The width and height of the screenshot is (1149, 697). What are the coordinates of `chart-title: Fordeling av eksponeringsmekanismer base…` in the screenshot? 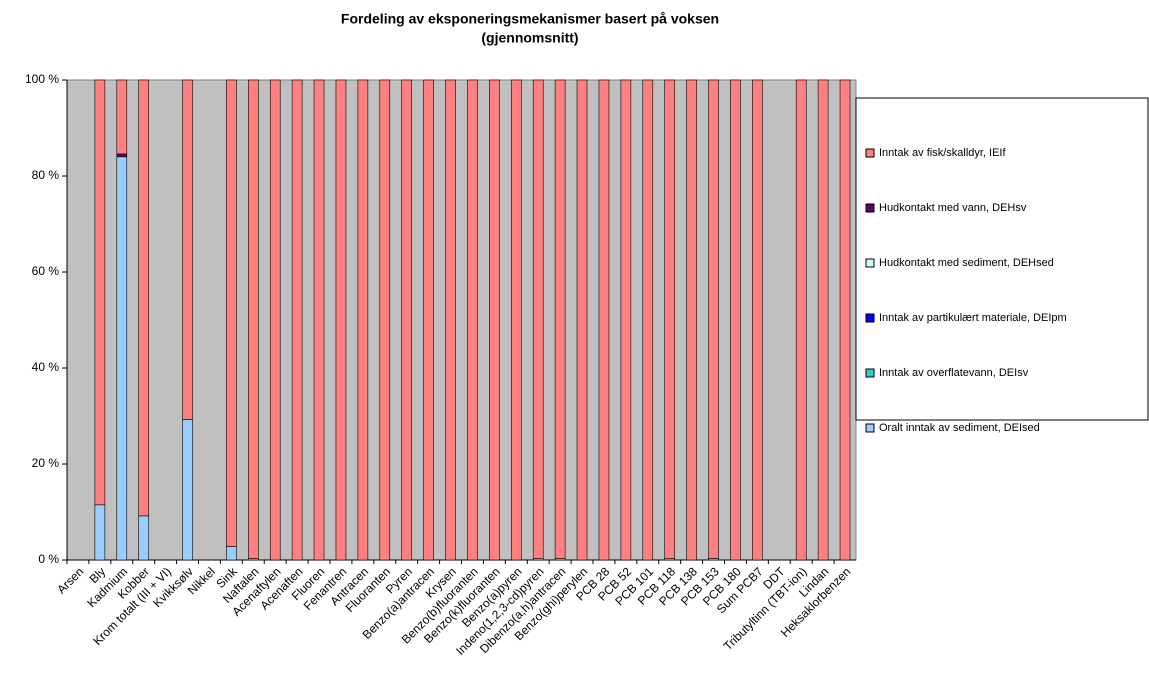 It's located at (530, 19).